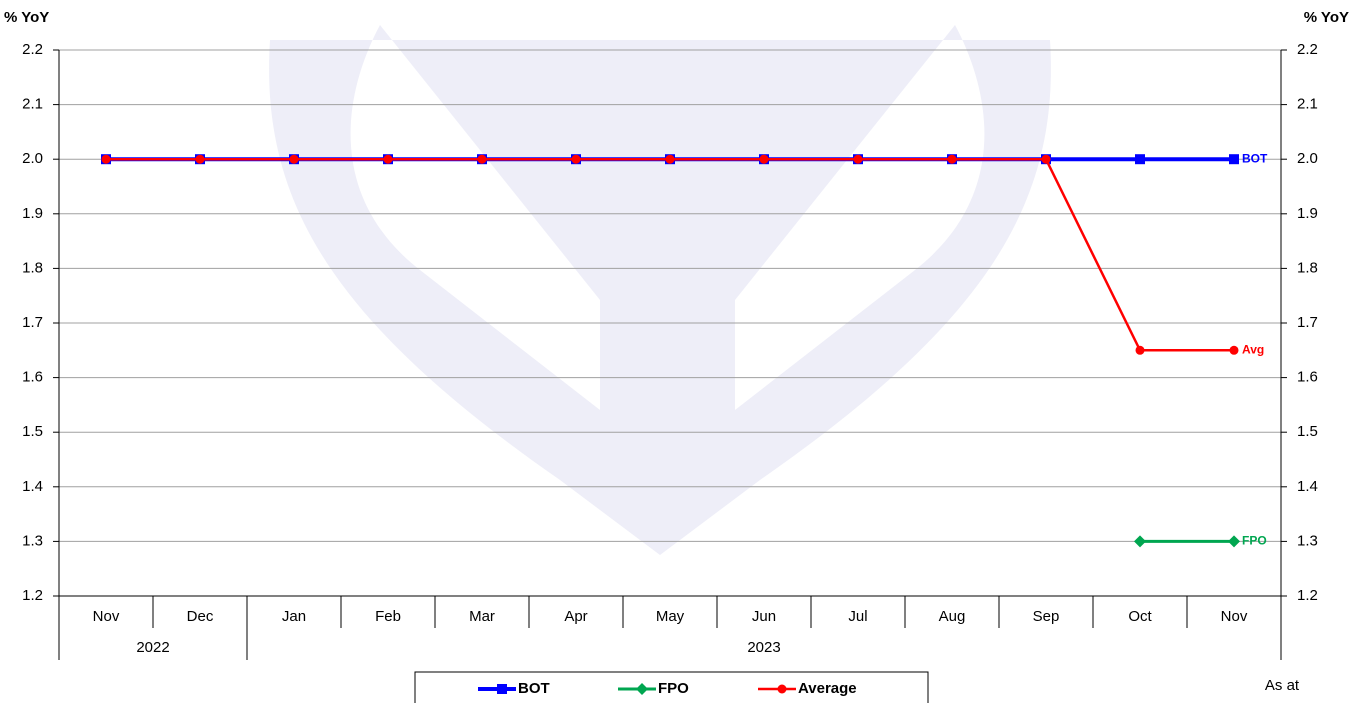 The height and width of the screenshot is (703, 1353). Describe the element at coordinates (1307, 267) in the screenshot. I see `y2-tick-label: 1.8` at that location.